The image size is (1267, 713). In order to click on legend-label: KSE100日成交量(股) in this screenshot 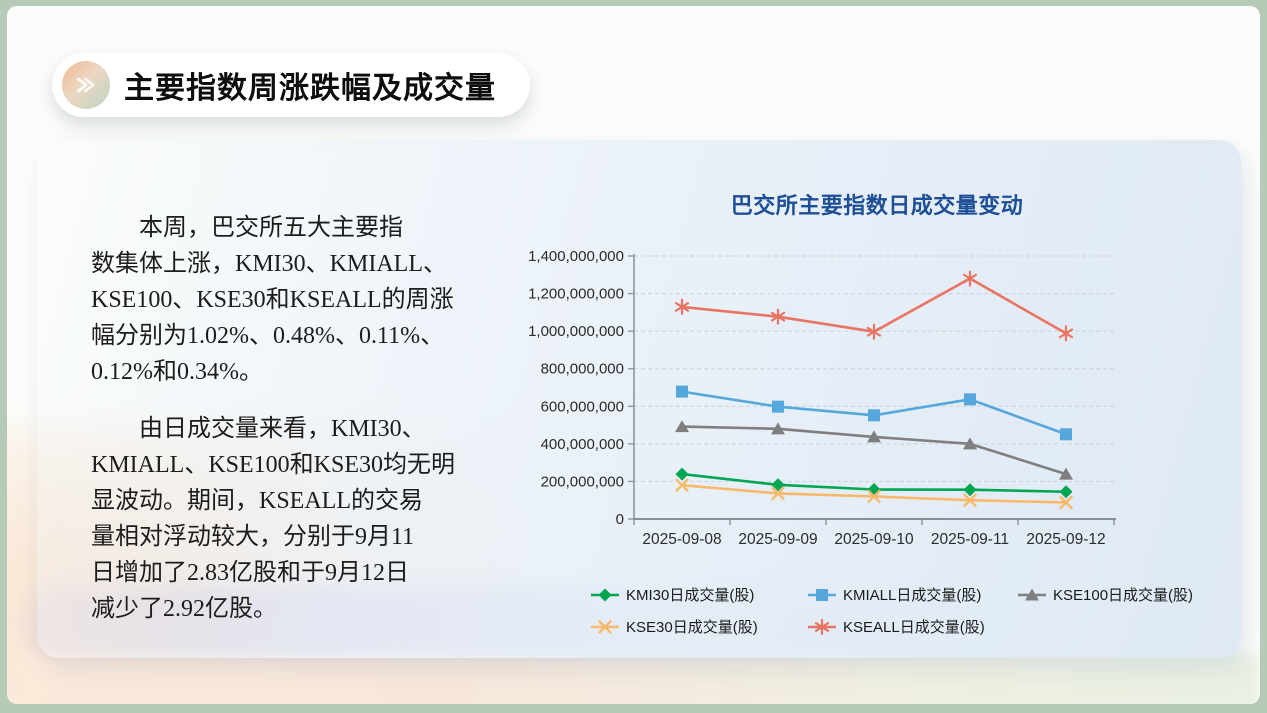, I will do `click(1123, 595)`.